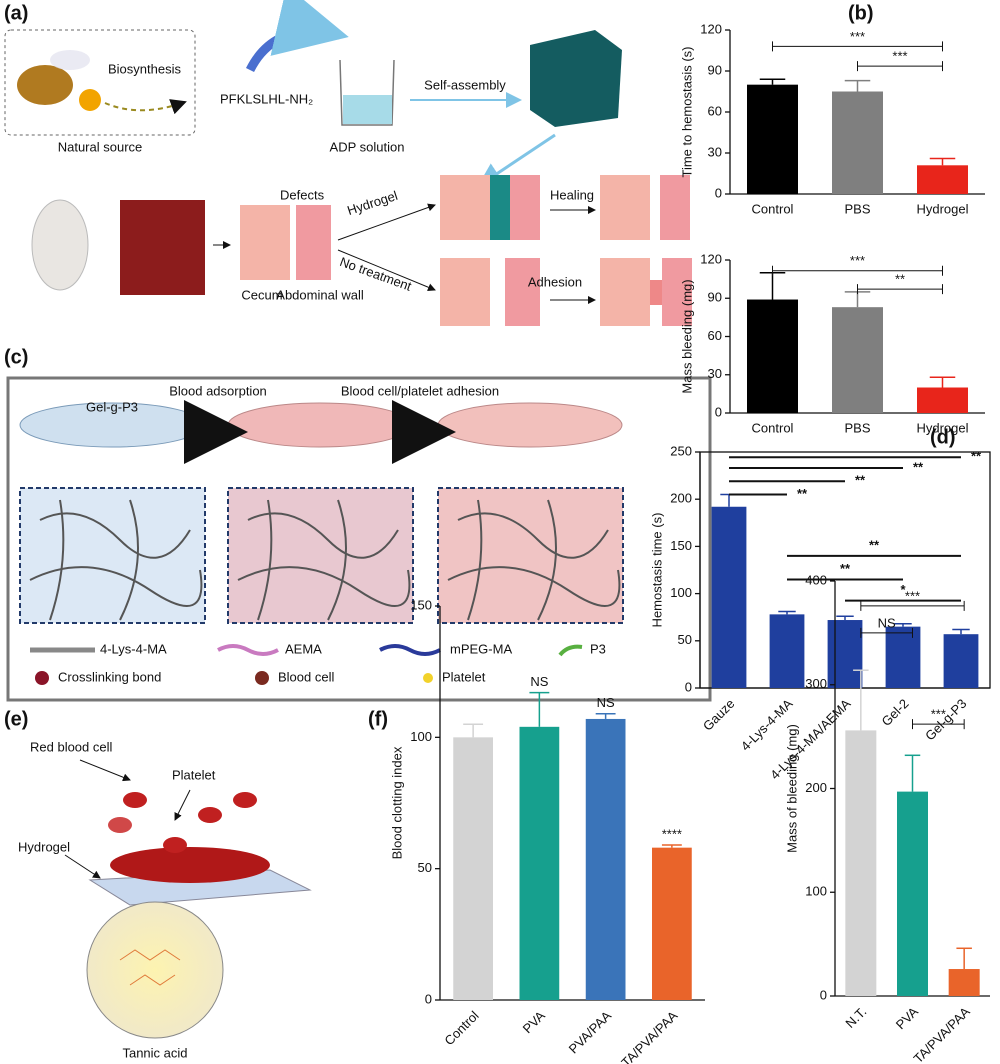 This screenshot has height=1064, width=1000. I want to click on label: Blood cell/platelet adhesion, so click(420, 390).